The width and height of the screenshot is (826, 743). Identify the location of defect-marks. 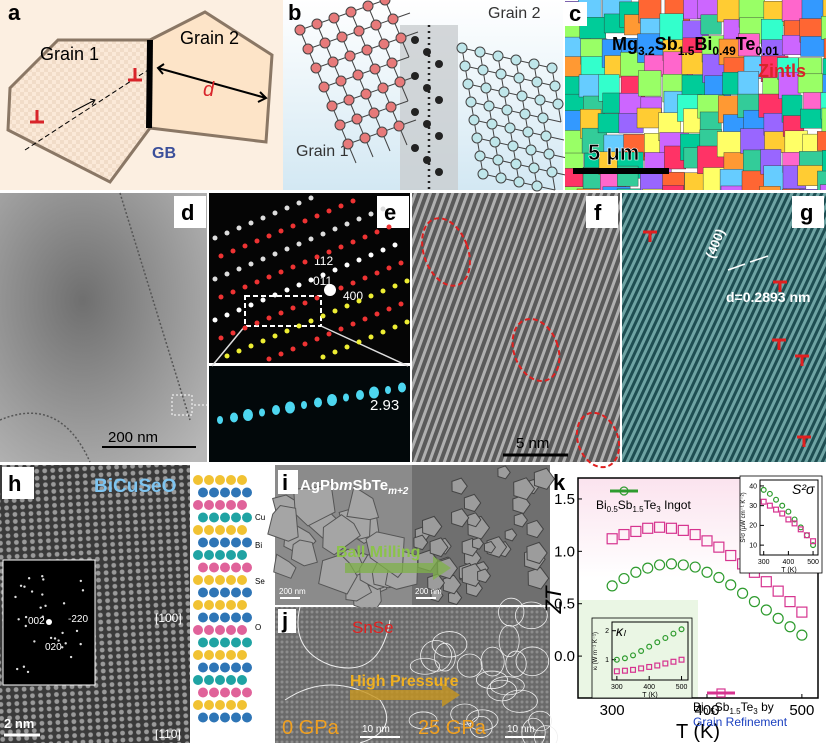
(521, 343).